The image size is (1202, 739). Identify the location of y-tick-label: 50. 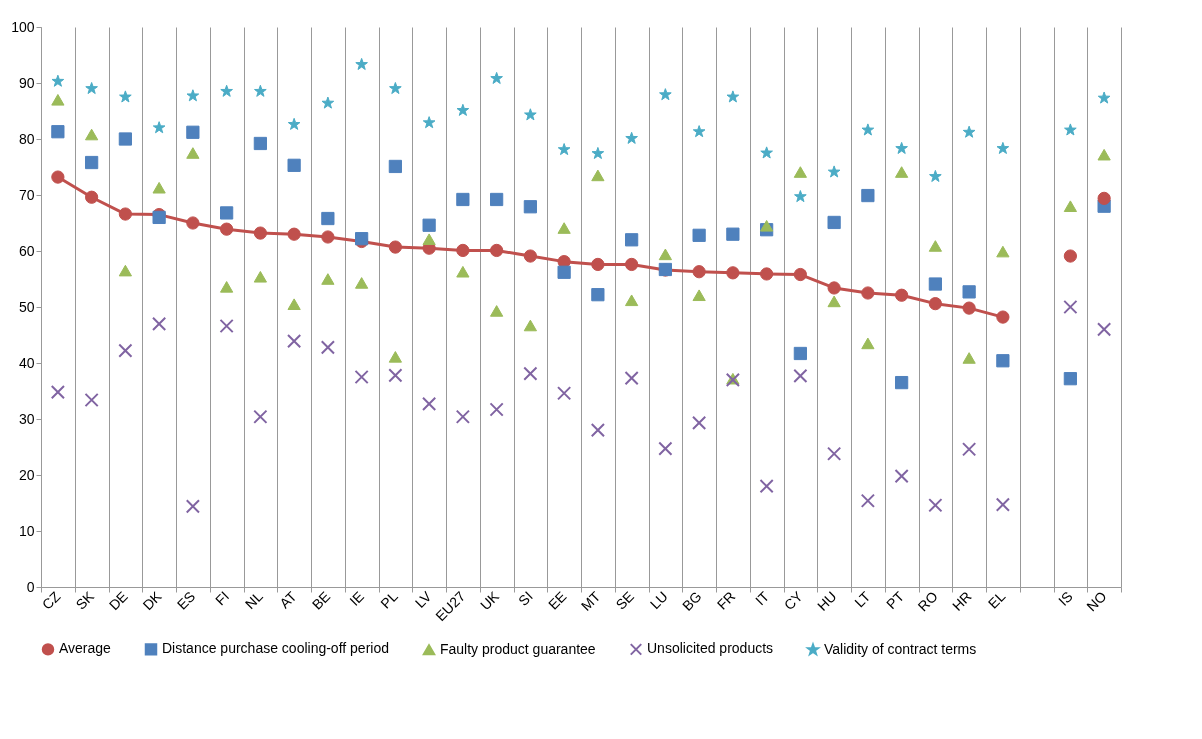
(26, 306).